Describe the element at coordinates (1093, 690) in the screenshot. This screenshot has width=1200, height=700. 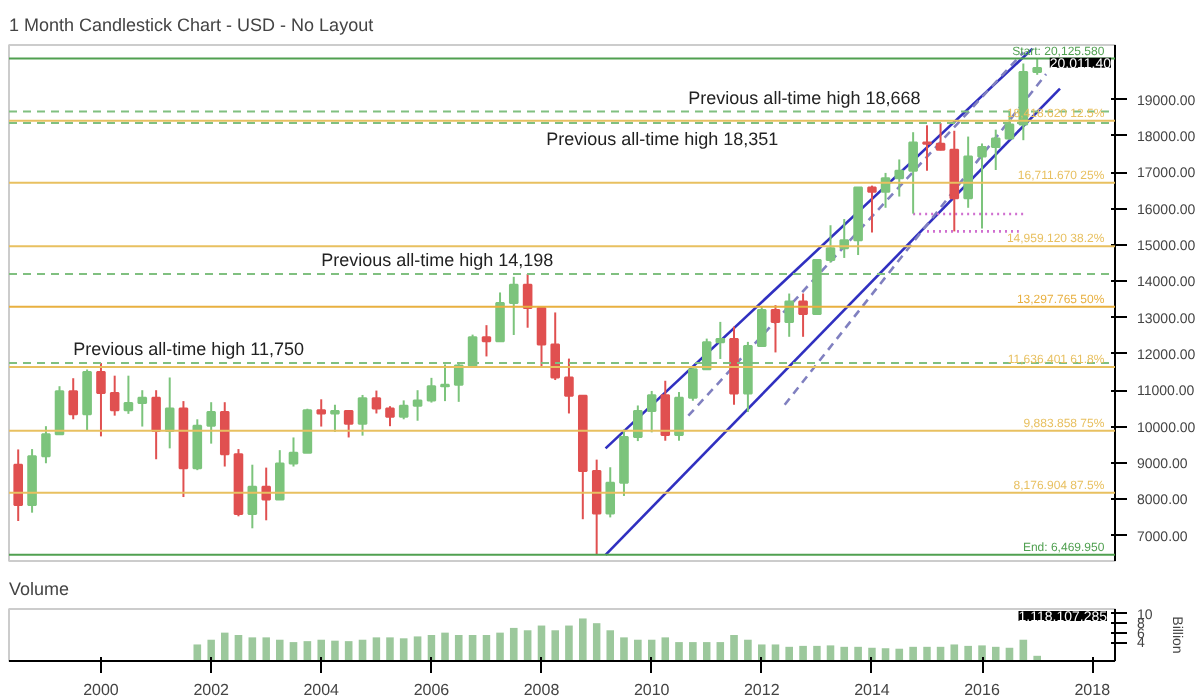
I see `x-tick-label: 2018` at that location.